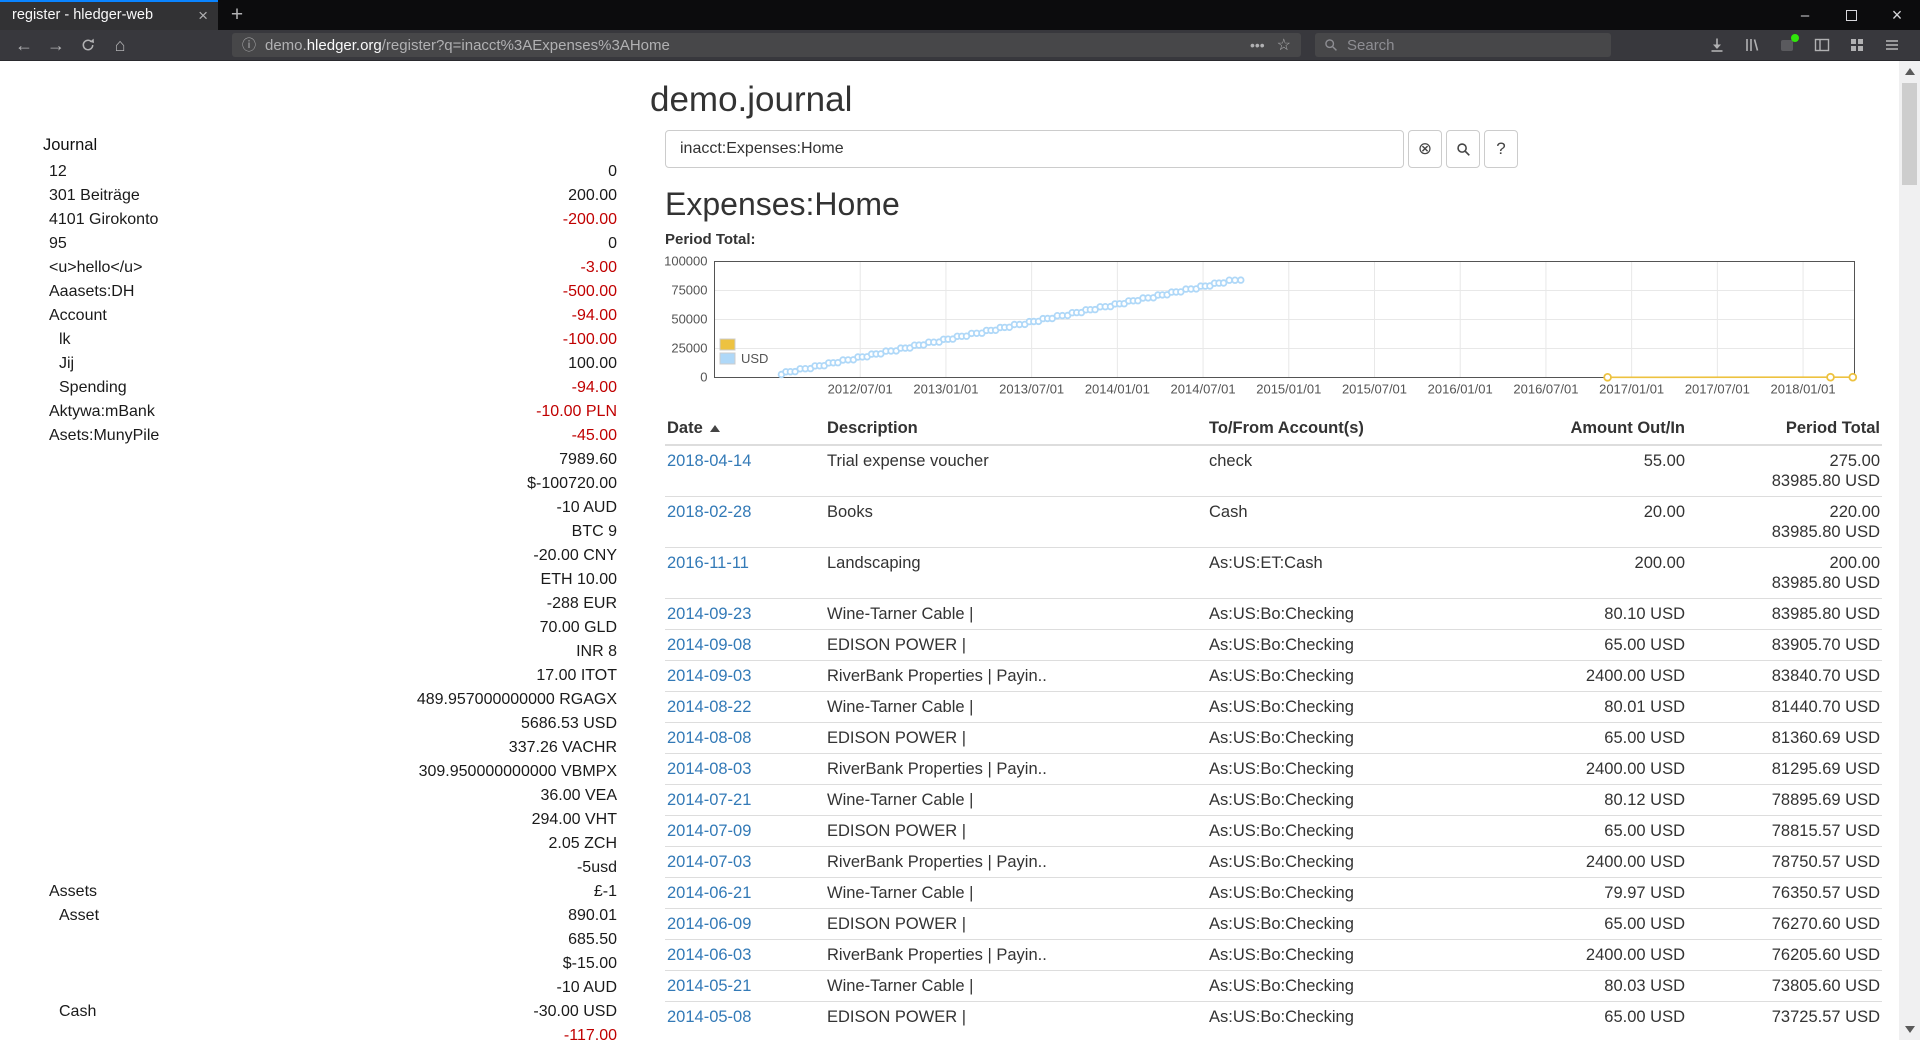 The width and height of the screenshot is (1920, 1048). Describe the element at coordinates (79, 915) in the screenshot. I see `account-link: Asset` at that location.